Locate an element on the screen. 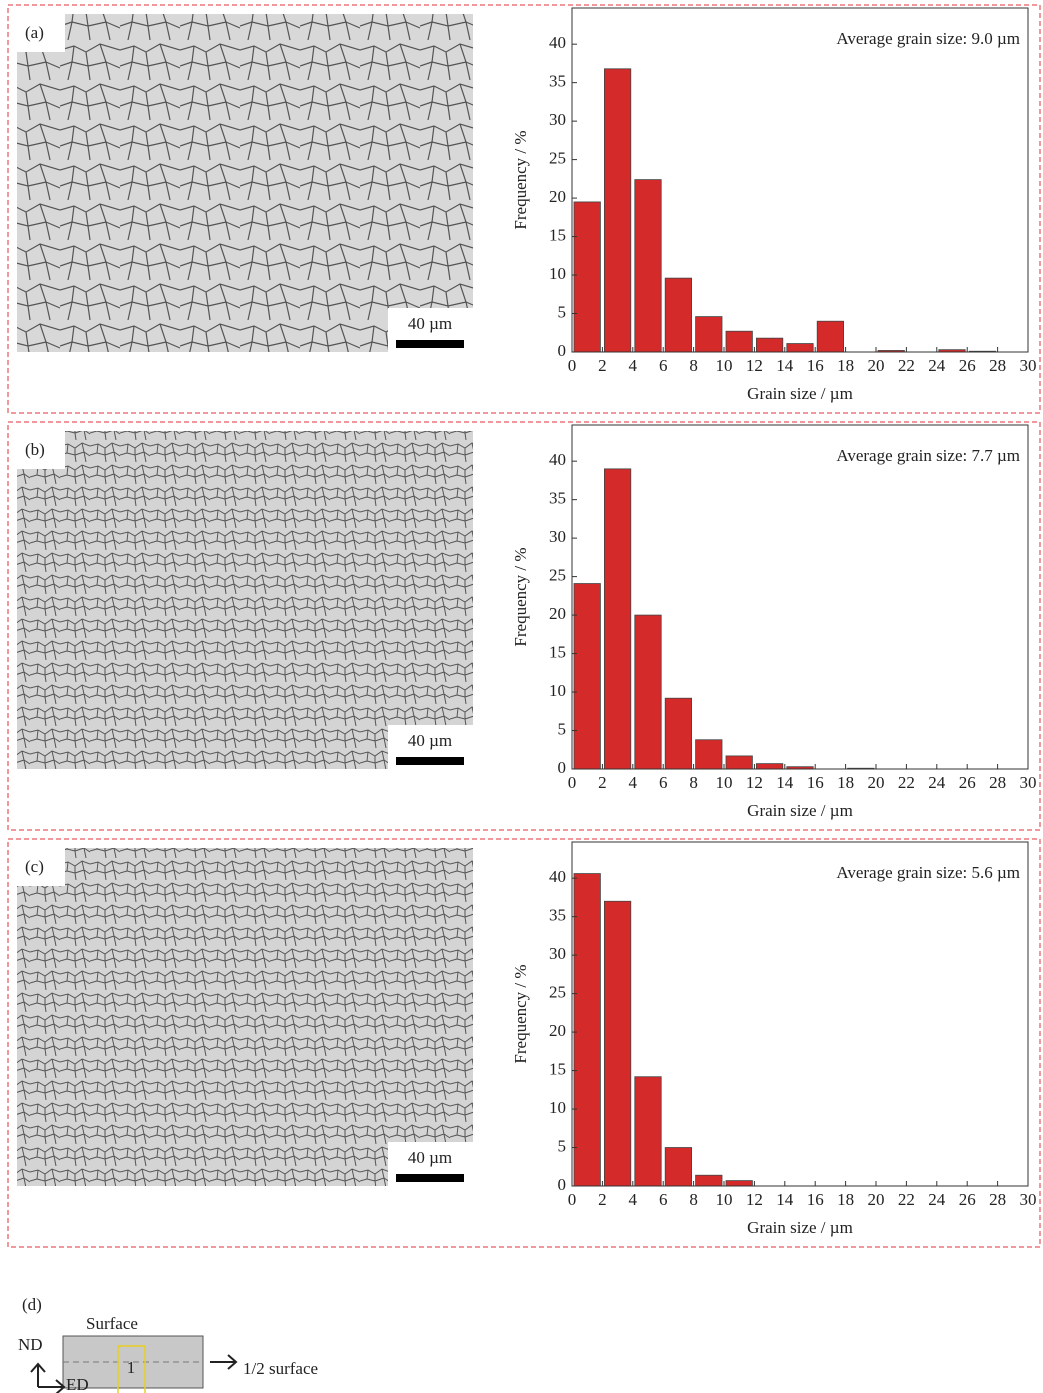  region-box is located at coordinates (131, 1369).